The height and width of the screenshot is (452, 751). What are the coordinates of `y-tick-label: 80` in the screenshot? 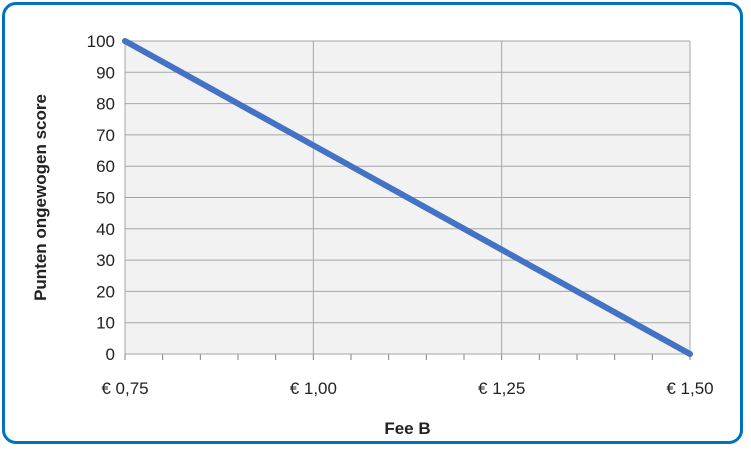 It's located at (105, 104).